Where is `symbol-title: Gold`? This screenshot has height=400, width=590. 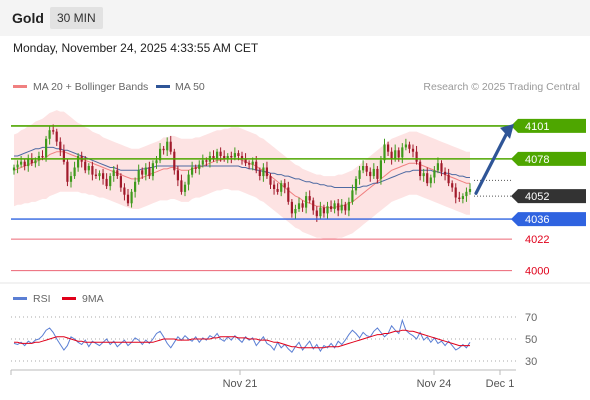
symbol-title: Gold is located at coordinates (28, 18).